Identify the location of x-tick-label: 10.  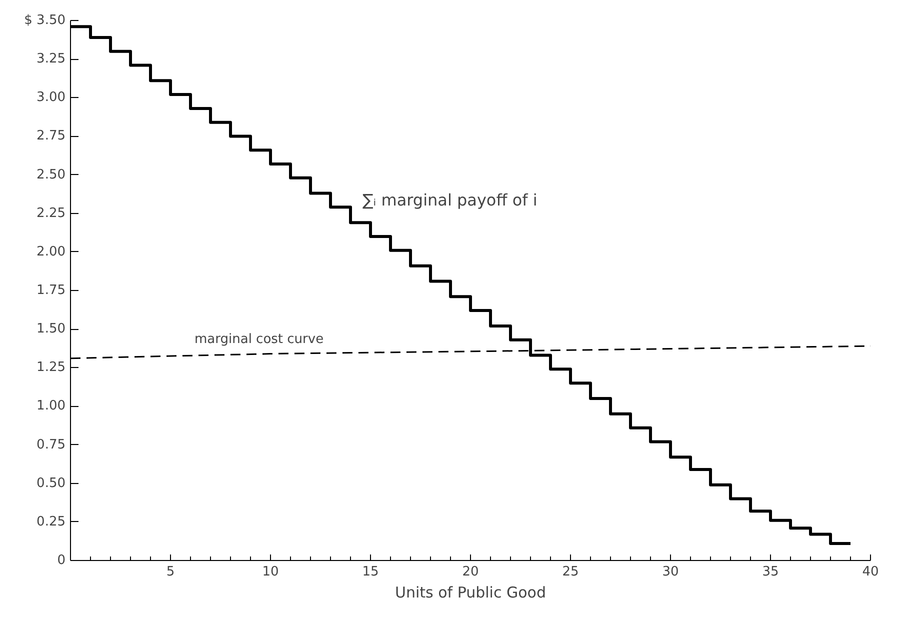
(270, 572).